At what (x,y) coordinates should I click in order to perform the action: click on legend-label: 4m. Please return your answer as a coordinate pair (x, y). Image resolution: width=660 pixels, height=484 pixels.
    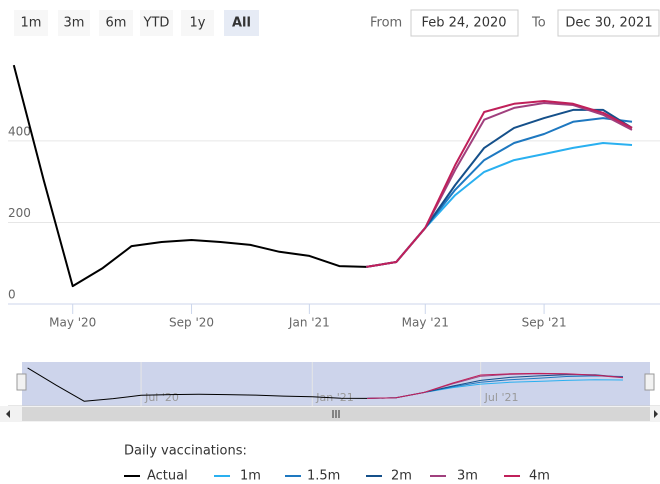
    Looking at the image, I should click on (539, 476).